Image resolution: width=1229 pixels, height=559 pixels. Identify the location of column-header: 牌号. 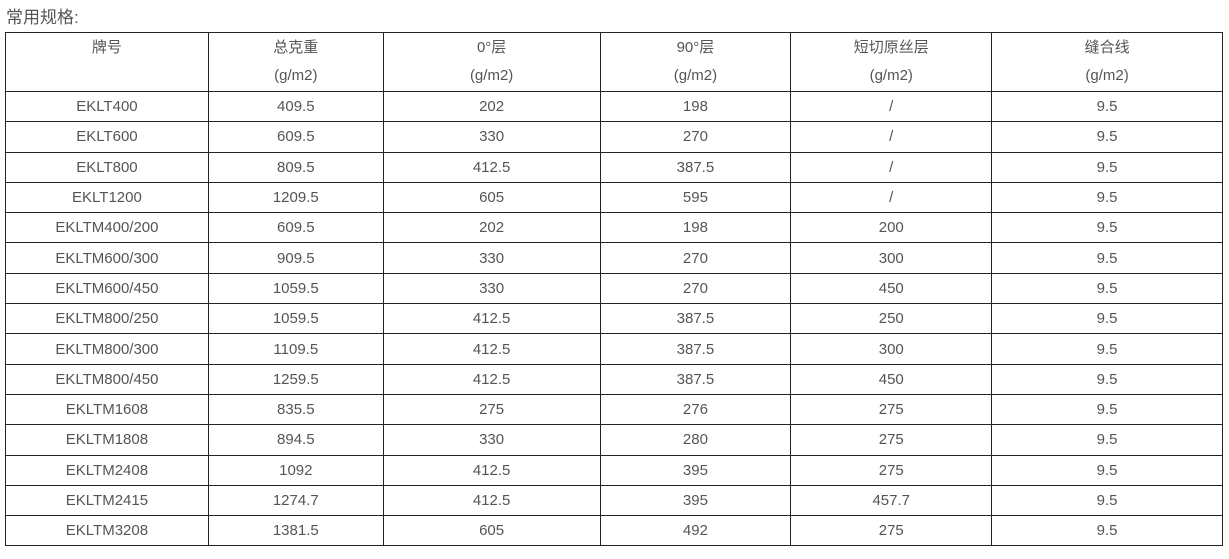
(107, 62).